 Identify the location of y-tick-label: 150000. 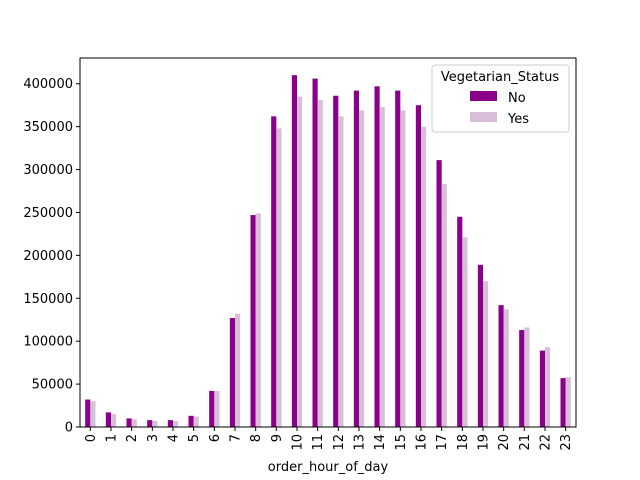
(48, 299).